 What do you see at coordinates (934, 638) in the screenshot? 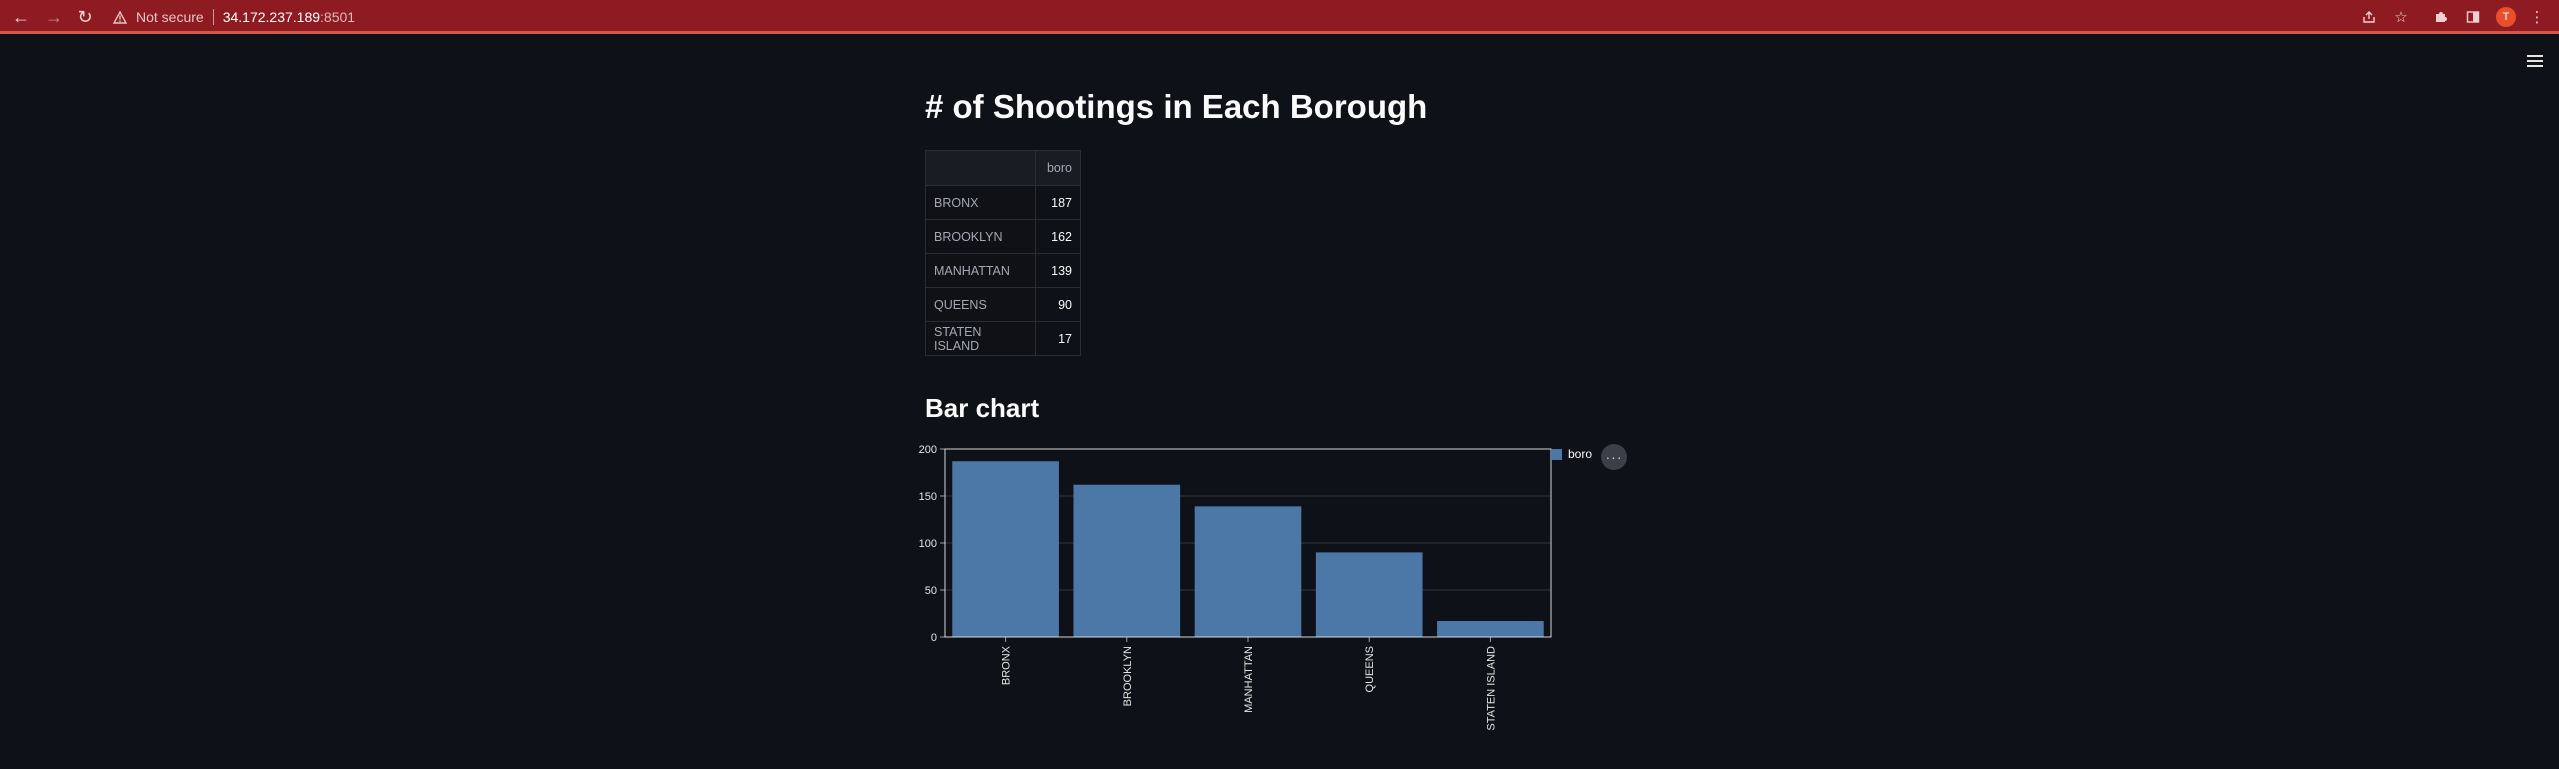
I see `y-tick-label: 0` at bounding box center [934, 638].